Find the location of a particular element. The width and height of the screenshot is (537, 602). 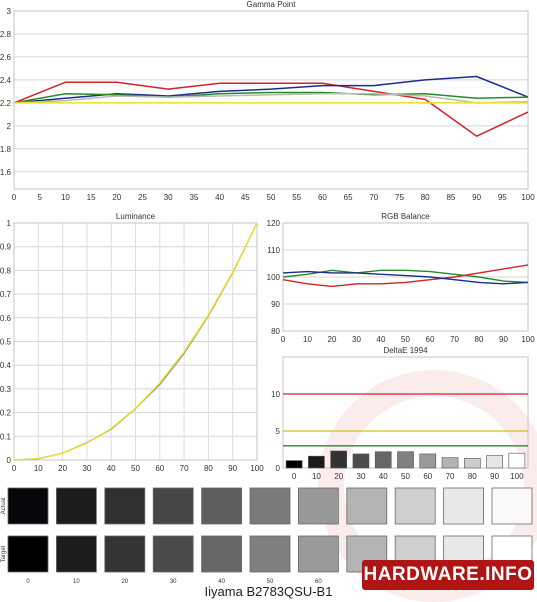

chart0-ytick-label: 2.2 is located at coordinates (6, 103).